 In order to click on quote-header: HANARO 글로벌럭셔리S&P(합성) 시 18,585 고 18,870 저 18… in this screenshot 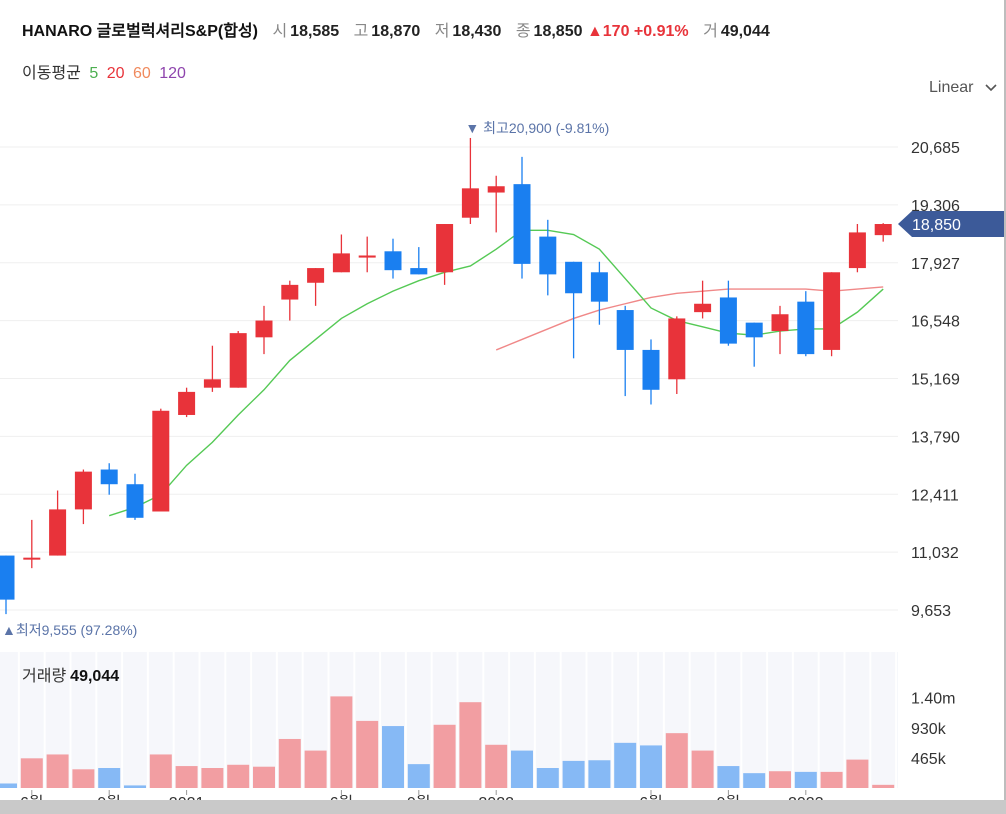, I will do `click(396, 29)`.